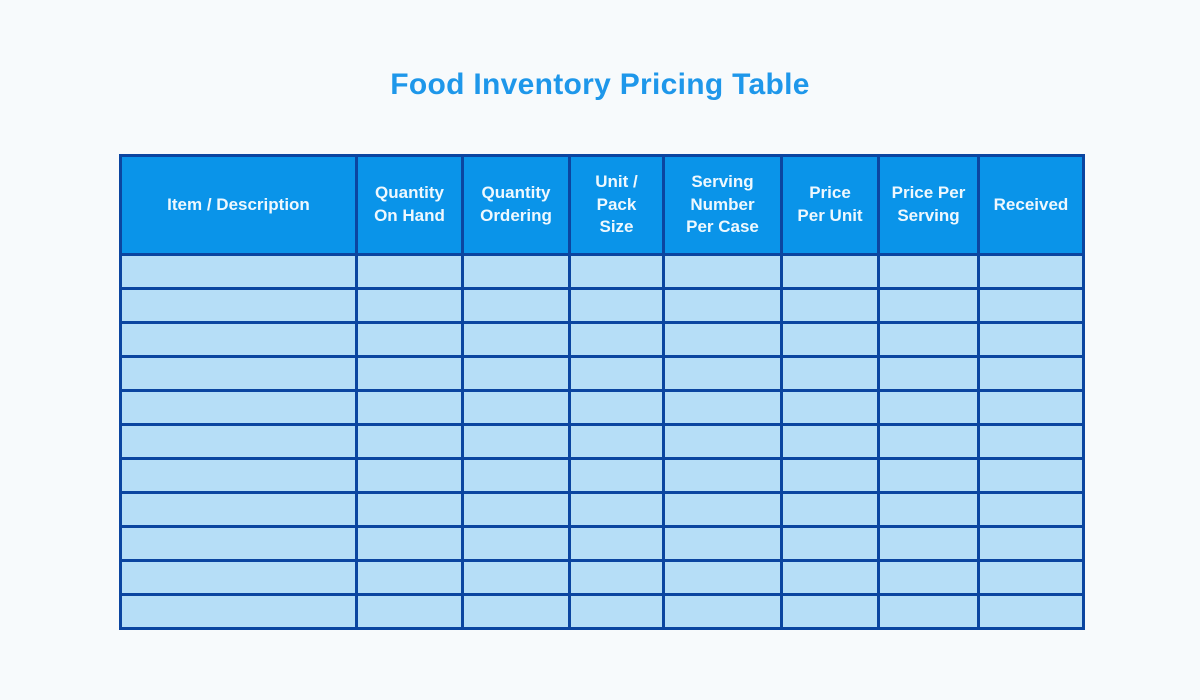 This screenshot has height=700, width=1200. Describe the element at coordinates (516, 205) in the screenshot. I see `column-header-3: Quantity Ordering` at that location.